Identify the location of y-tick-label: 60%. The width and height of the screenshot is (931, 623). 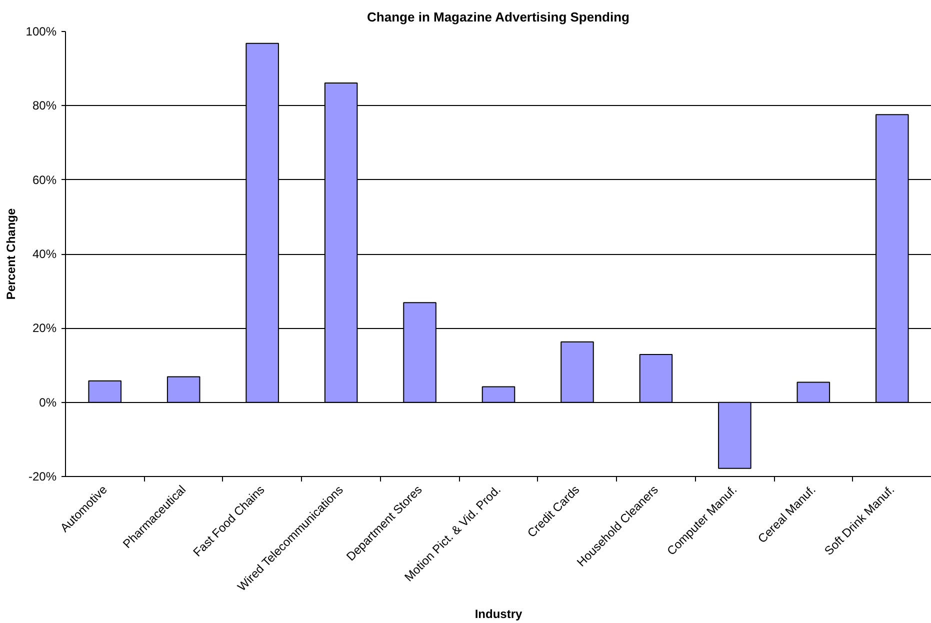
(44, 179).